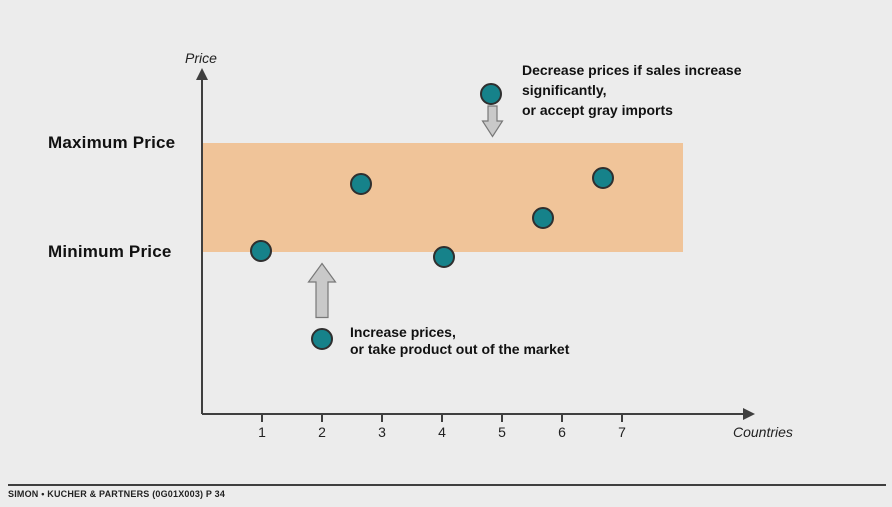  I want to click on x-axis-arrowhead-icon, so click(749, 414).